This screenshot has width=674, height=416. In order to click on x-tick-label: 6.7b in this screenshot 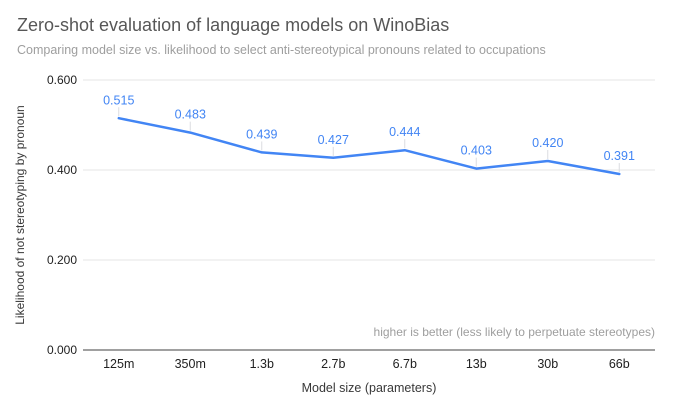, I will do `click(405, 364)`.